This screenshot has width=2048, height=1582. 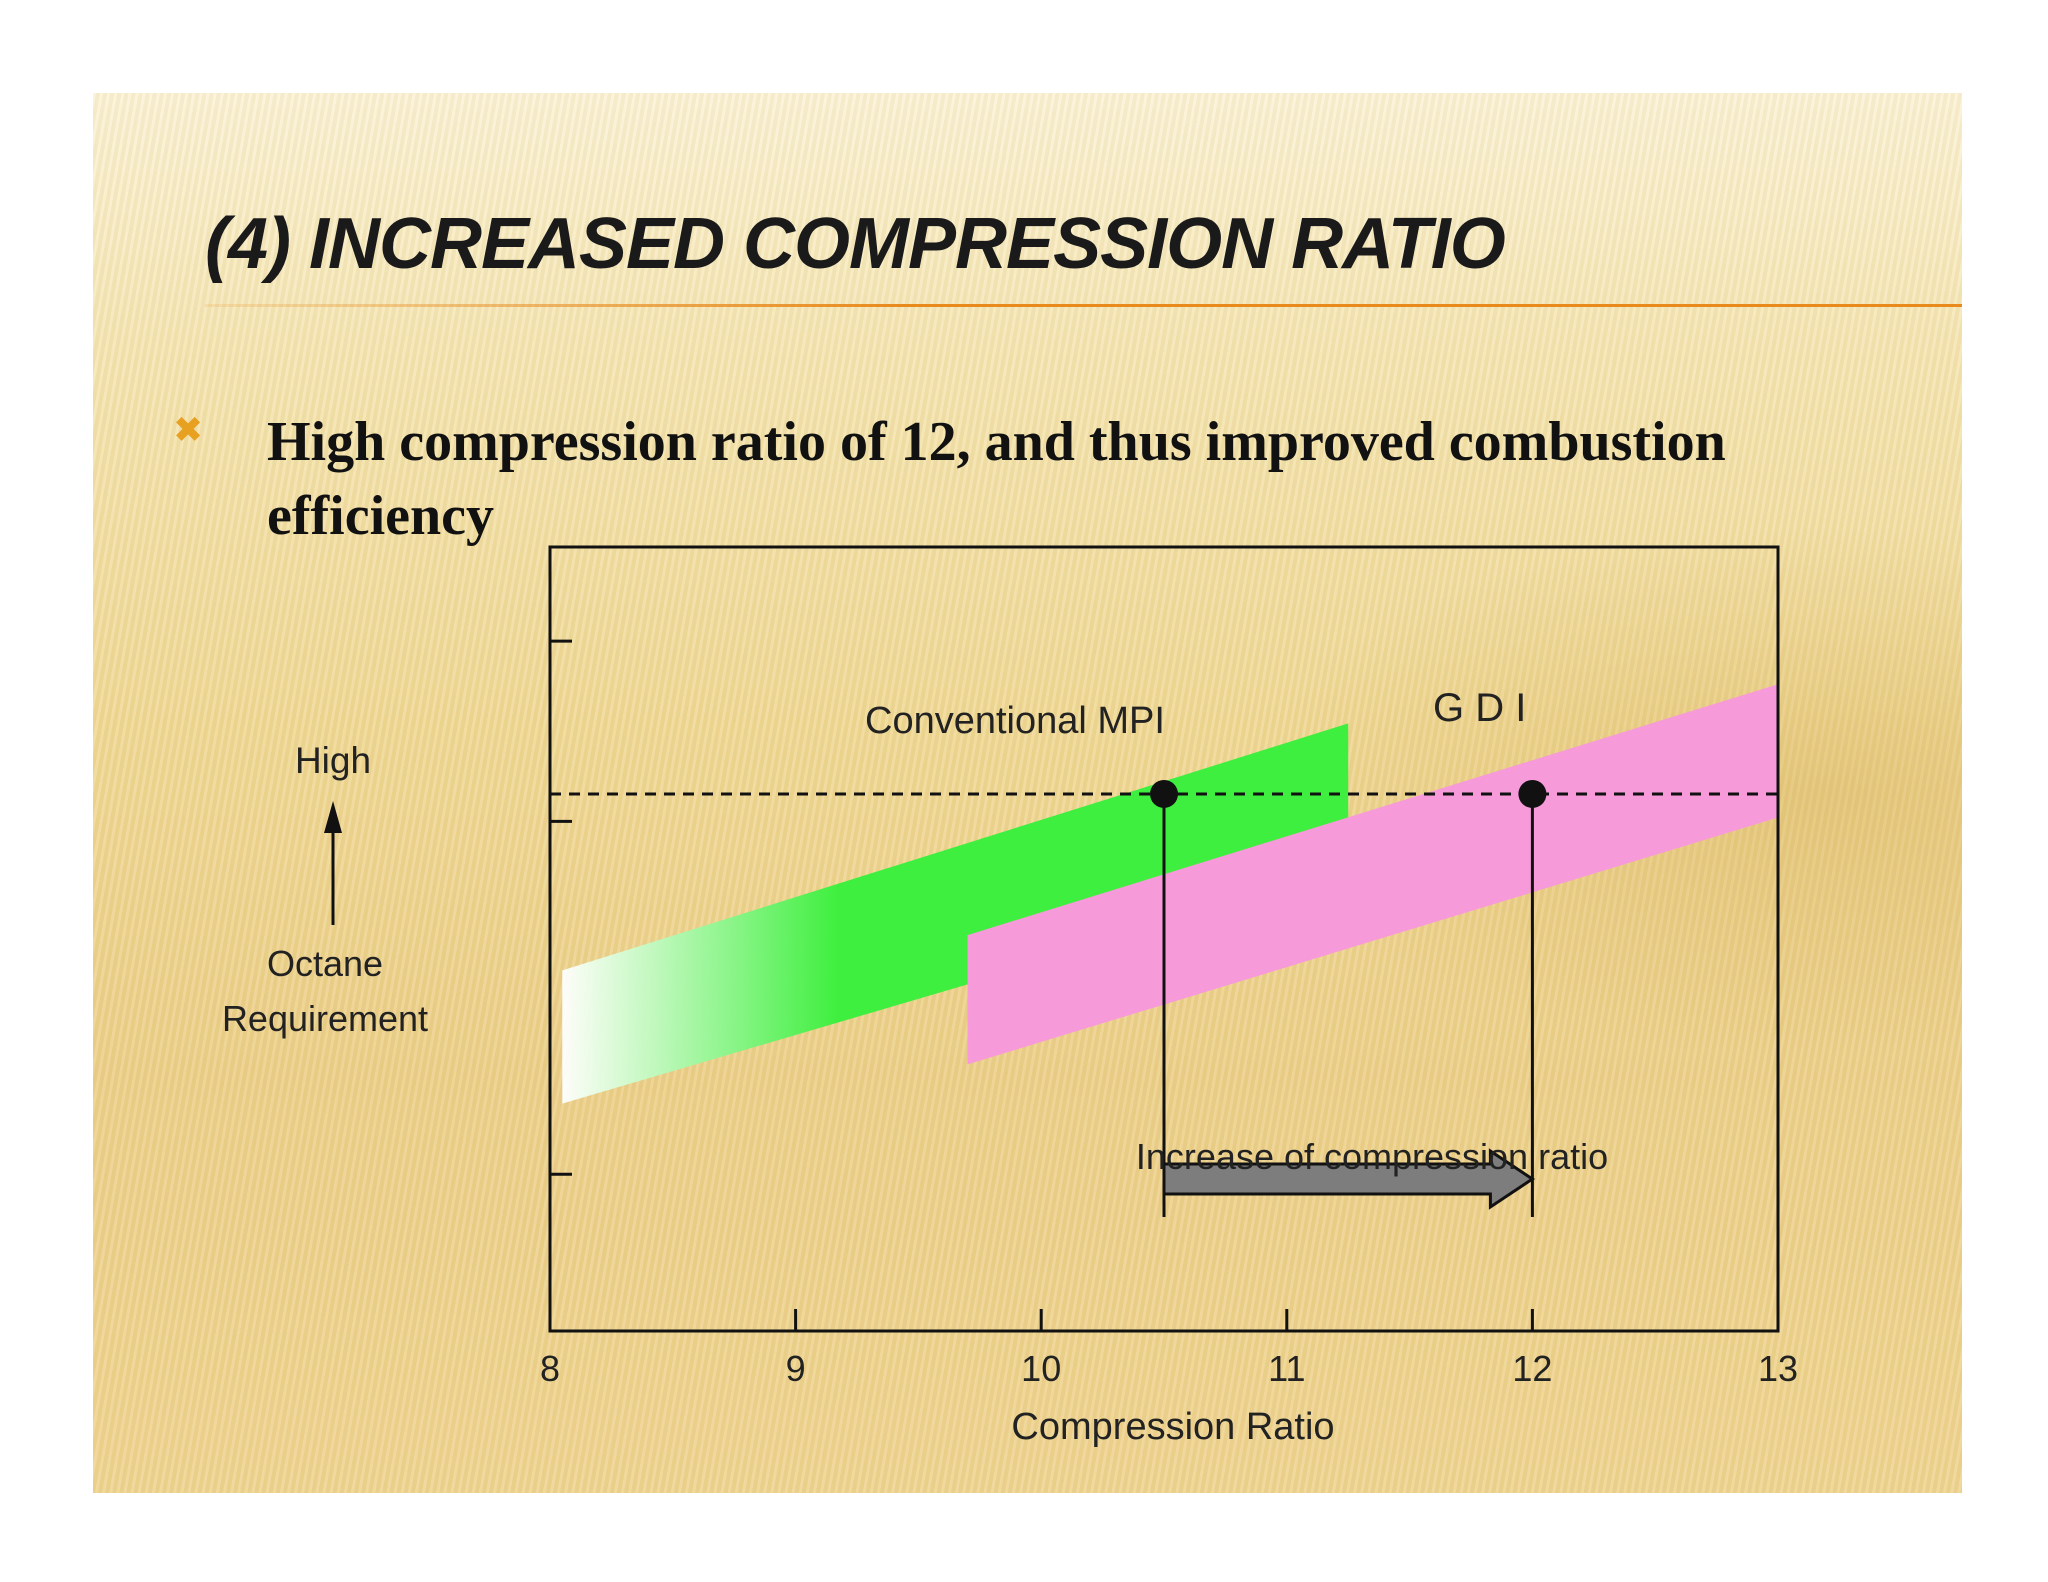 What do you see at coordinates (1172, 1427) in the screenshot?
I see `x-axis-title: Compression Ratio` at bounding box center [1172, 1427].